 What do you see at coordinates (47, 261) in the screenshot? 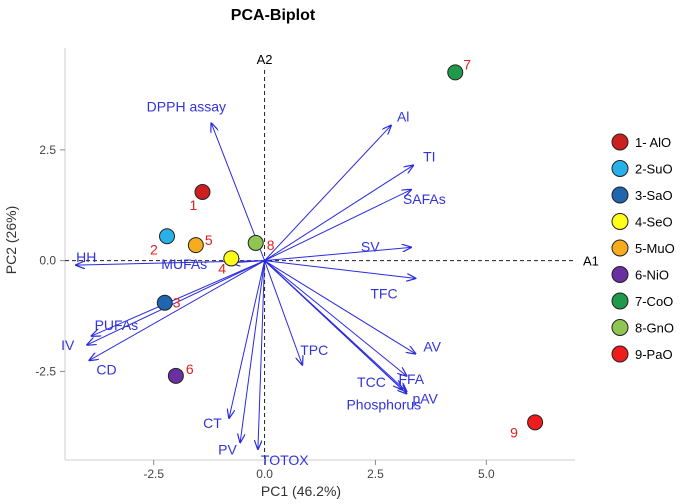
I see `y-tick-label: 0.0` at bounding box center [47, 261].